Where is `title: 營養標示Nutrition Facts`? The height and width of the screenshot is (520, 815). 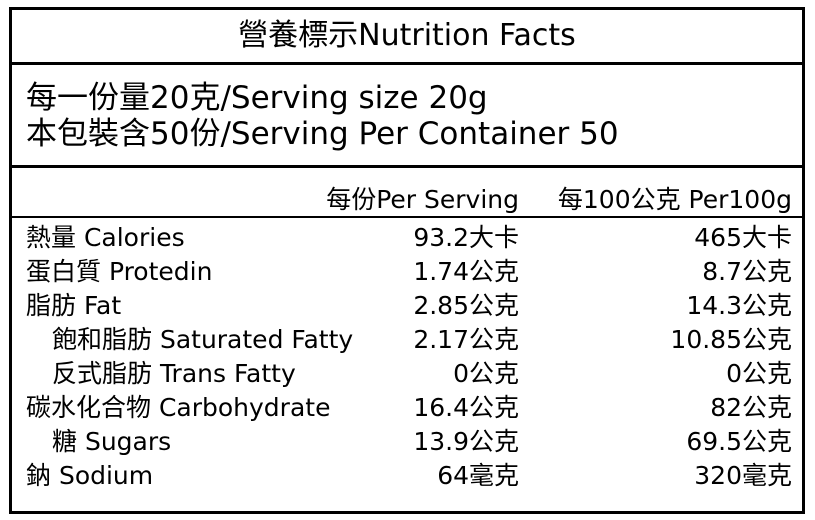 title: 營養標示Nutrition Facts is located at coordinates (407, 37).